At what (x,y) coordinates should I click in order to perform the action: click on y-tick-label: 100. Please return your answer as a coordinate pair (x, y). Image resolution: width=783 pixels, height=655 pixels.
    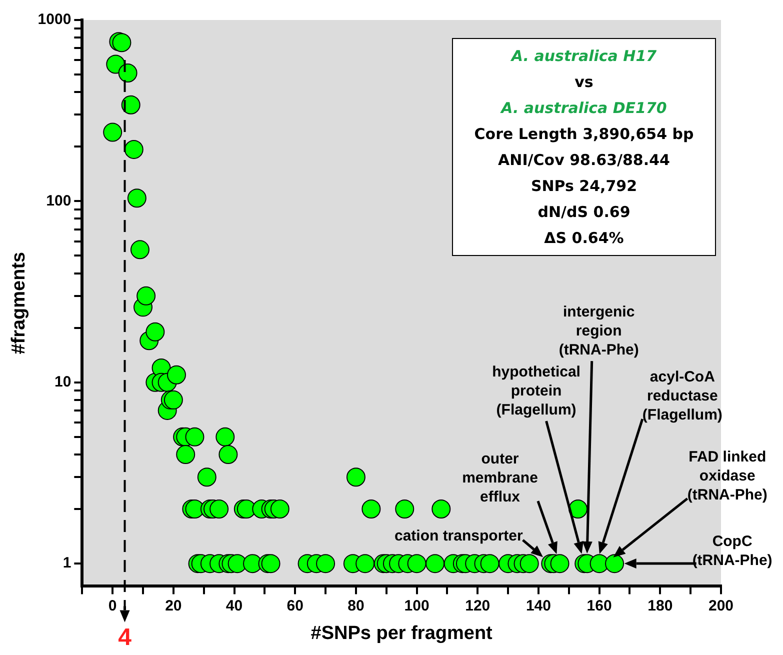
    Looking at the image, I should click on (59, 201).